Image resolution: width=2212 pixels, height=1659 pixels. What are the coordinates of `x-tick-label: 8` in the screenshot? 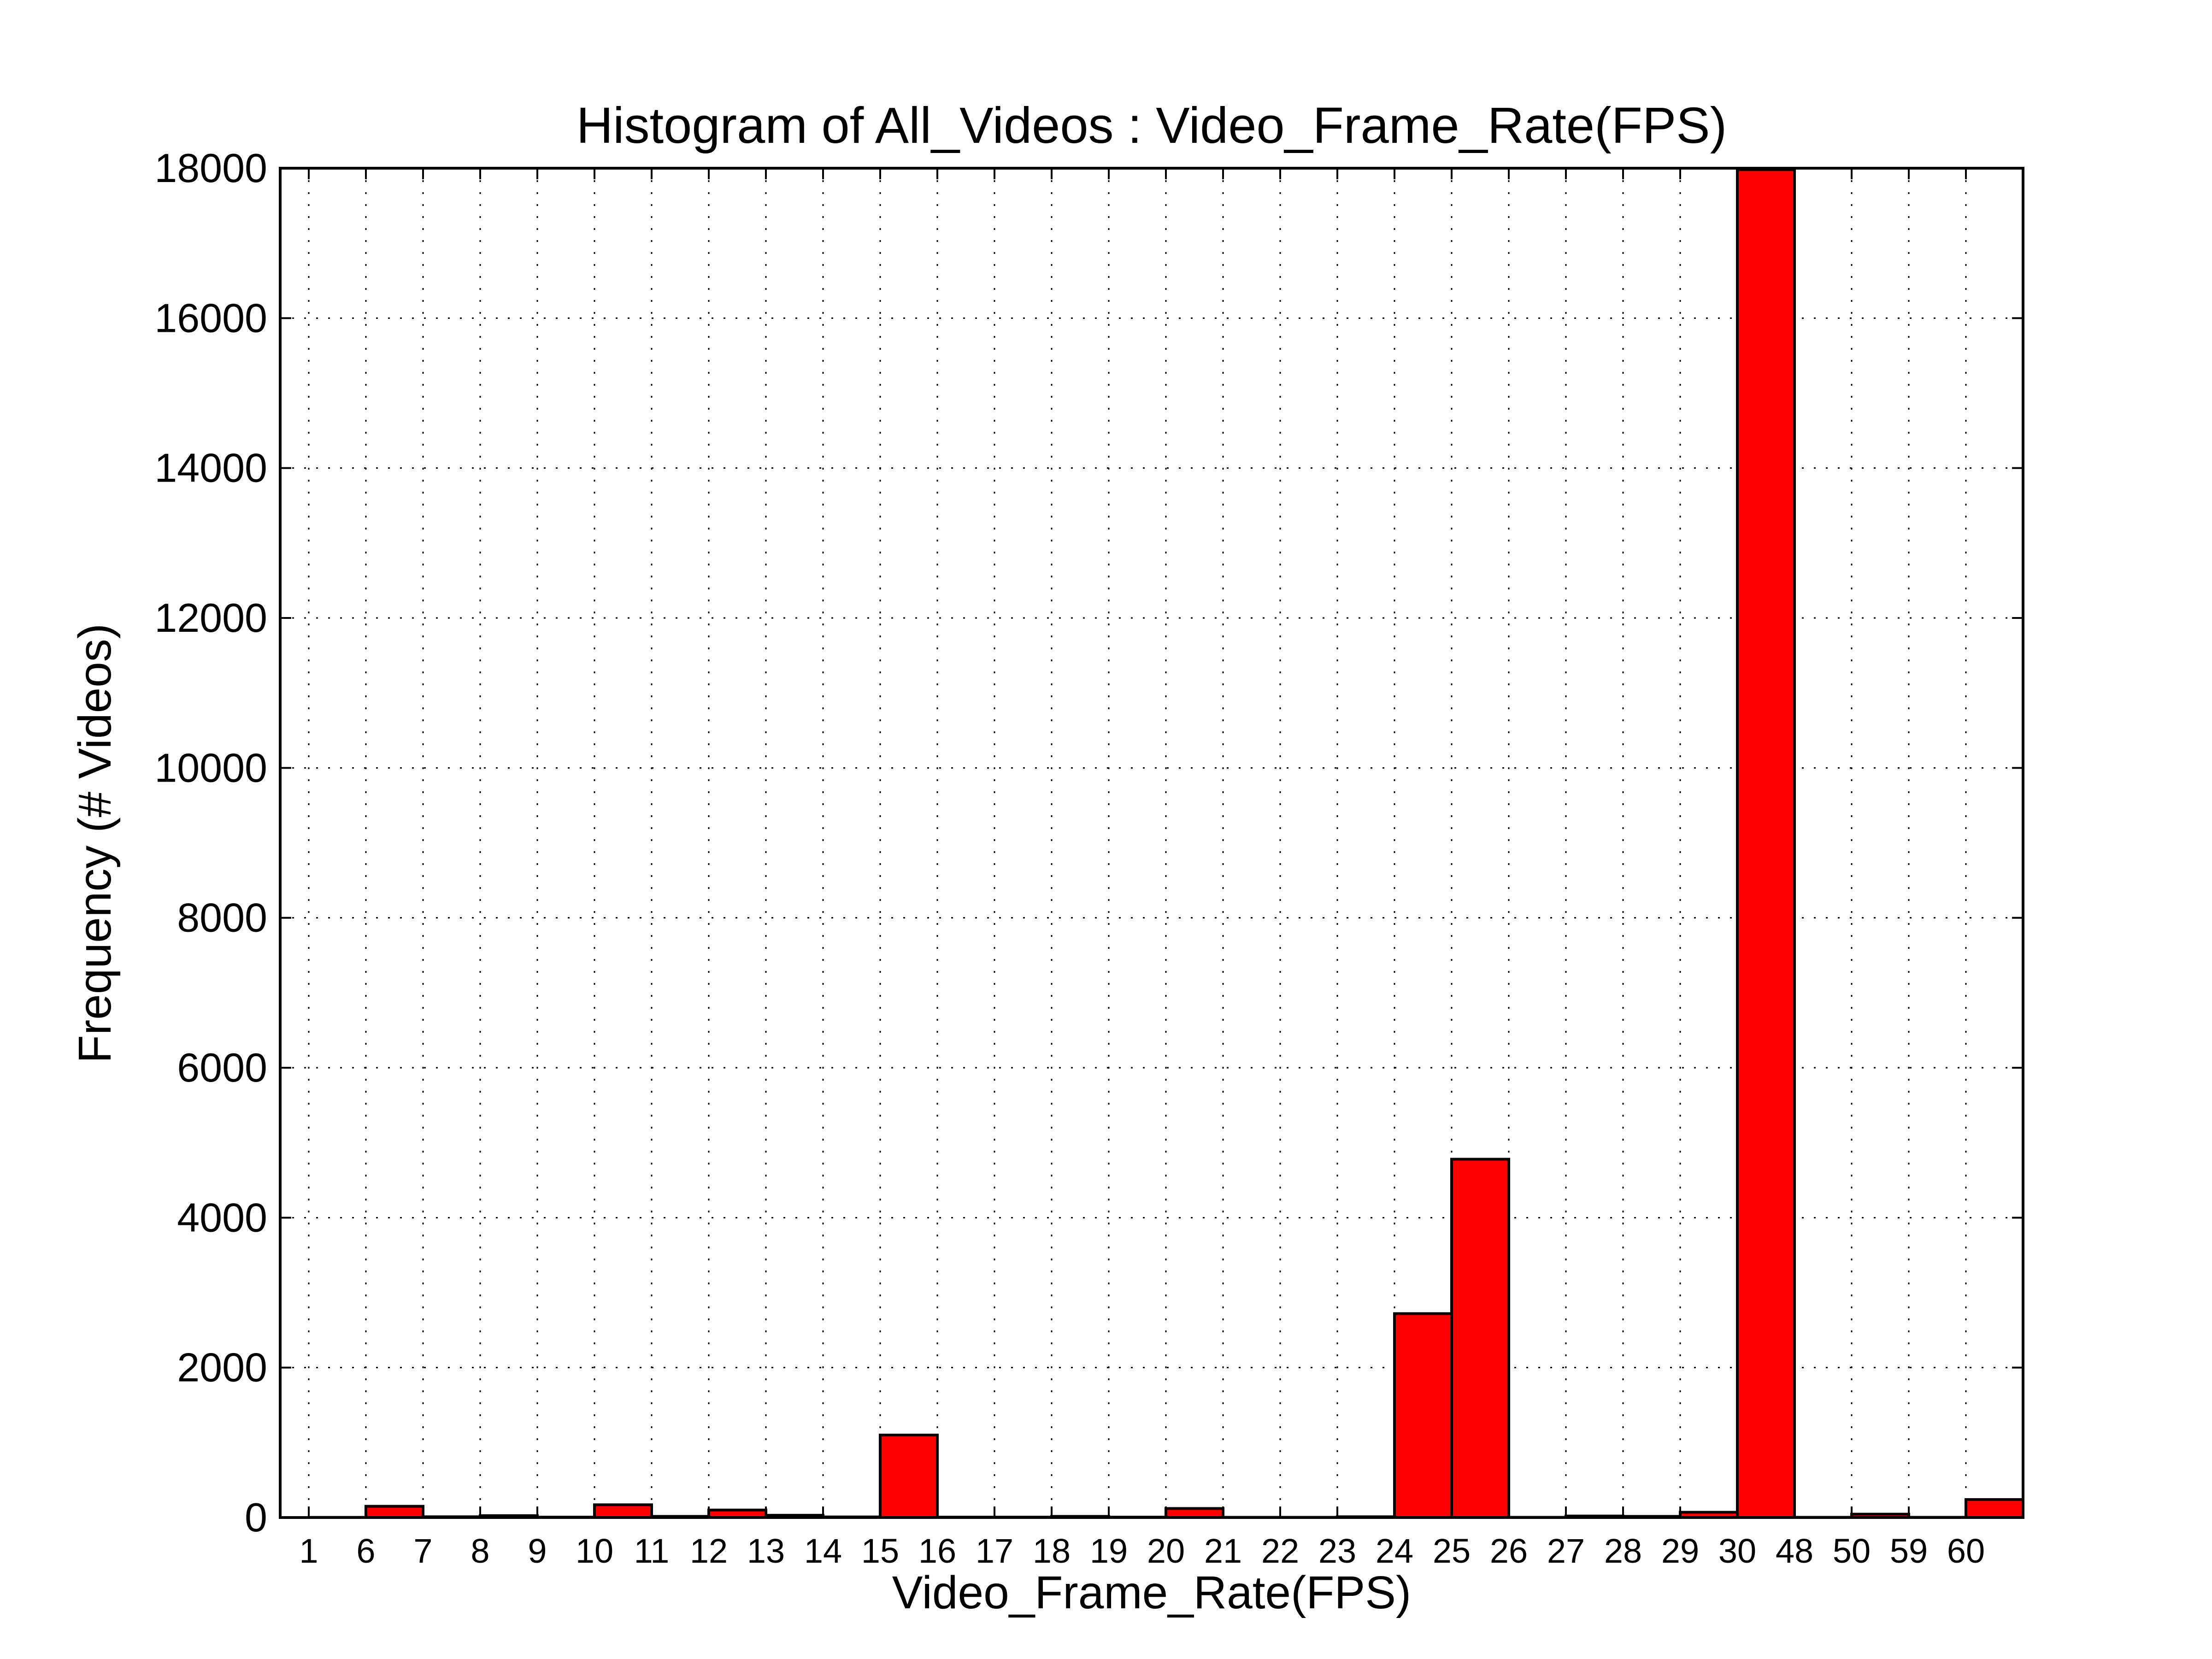 It's located at (480, 1551).